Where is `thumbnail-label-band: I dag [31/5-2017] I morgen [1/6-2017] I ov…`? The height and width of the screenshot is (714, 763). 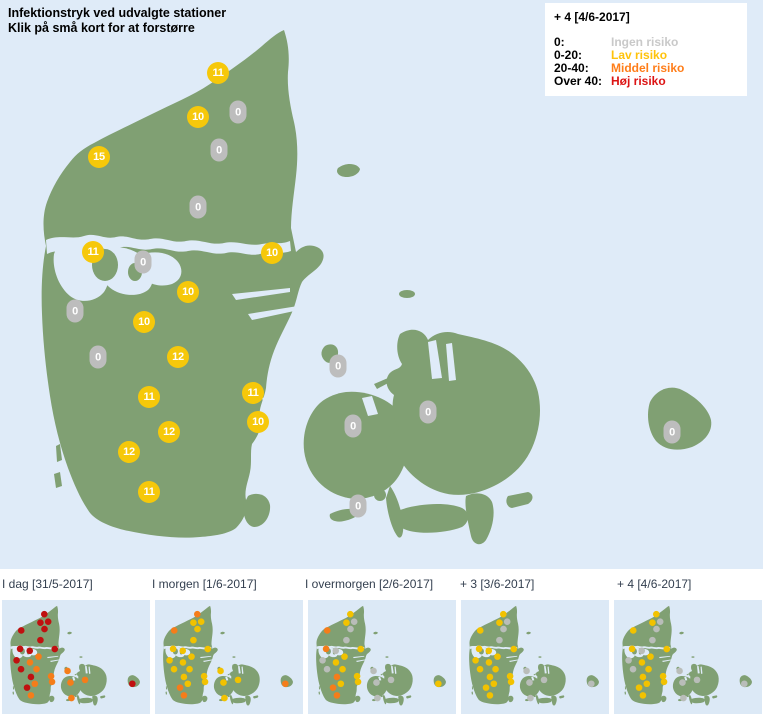
thumbnail-label-band: I dag [31/5-2017] I morgen [1/6-2017] I ov… is located at coordinates (381, 584).